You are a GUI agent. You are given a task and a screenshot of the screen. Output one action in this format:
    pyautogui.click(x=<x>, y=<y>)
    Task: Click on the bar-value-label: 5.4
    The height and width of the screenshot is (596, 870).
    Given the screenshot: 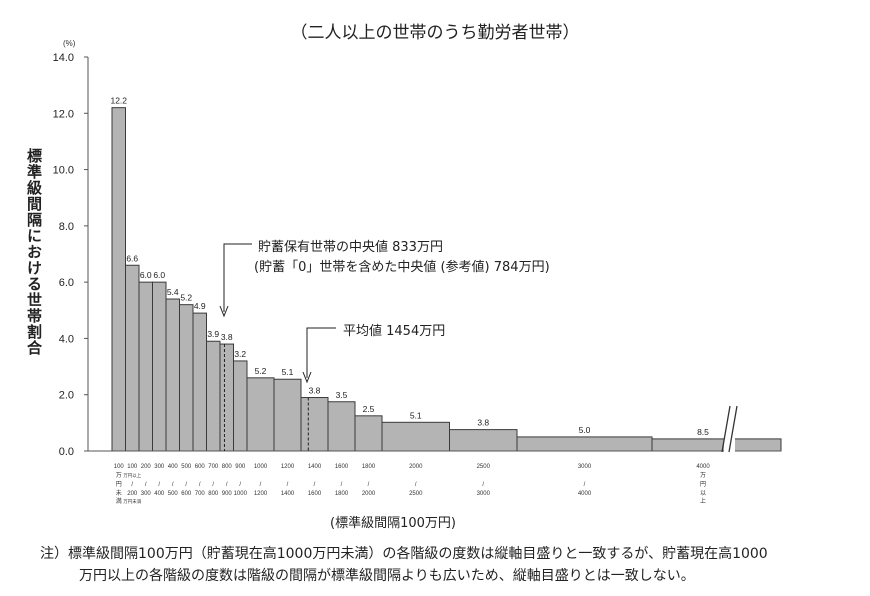 What is the action you would take?
    pyautogui.click(x=173, y=292)
    